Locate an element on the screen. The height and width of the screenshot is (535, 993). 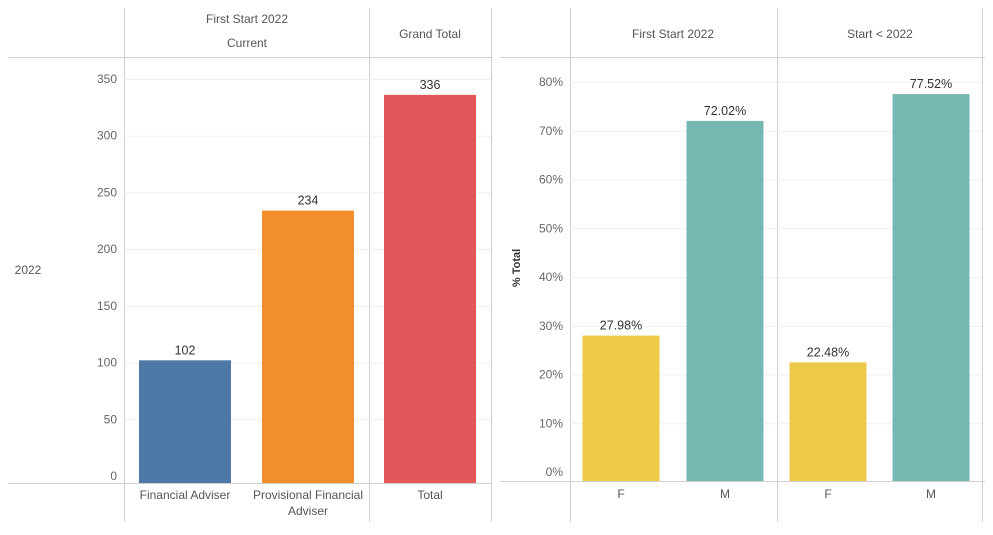
right-y-tick-label: 40% is located at coordinates (551, 277).